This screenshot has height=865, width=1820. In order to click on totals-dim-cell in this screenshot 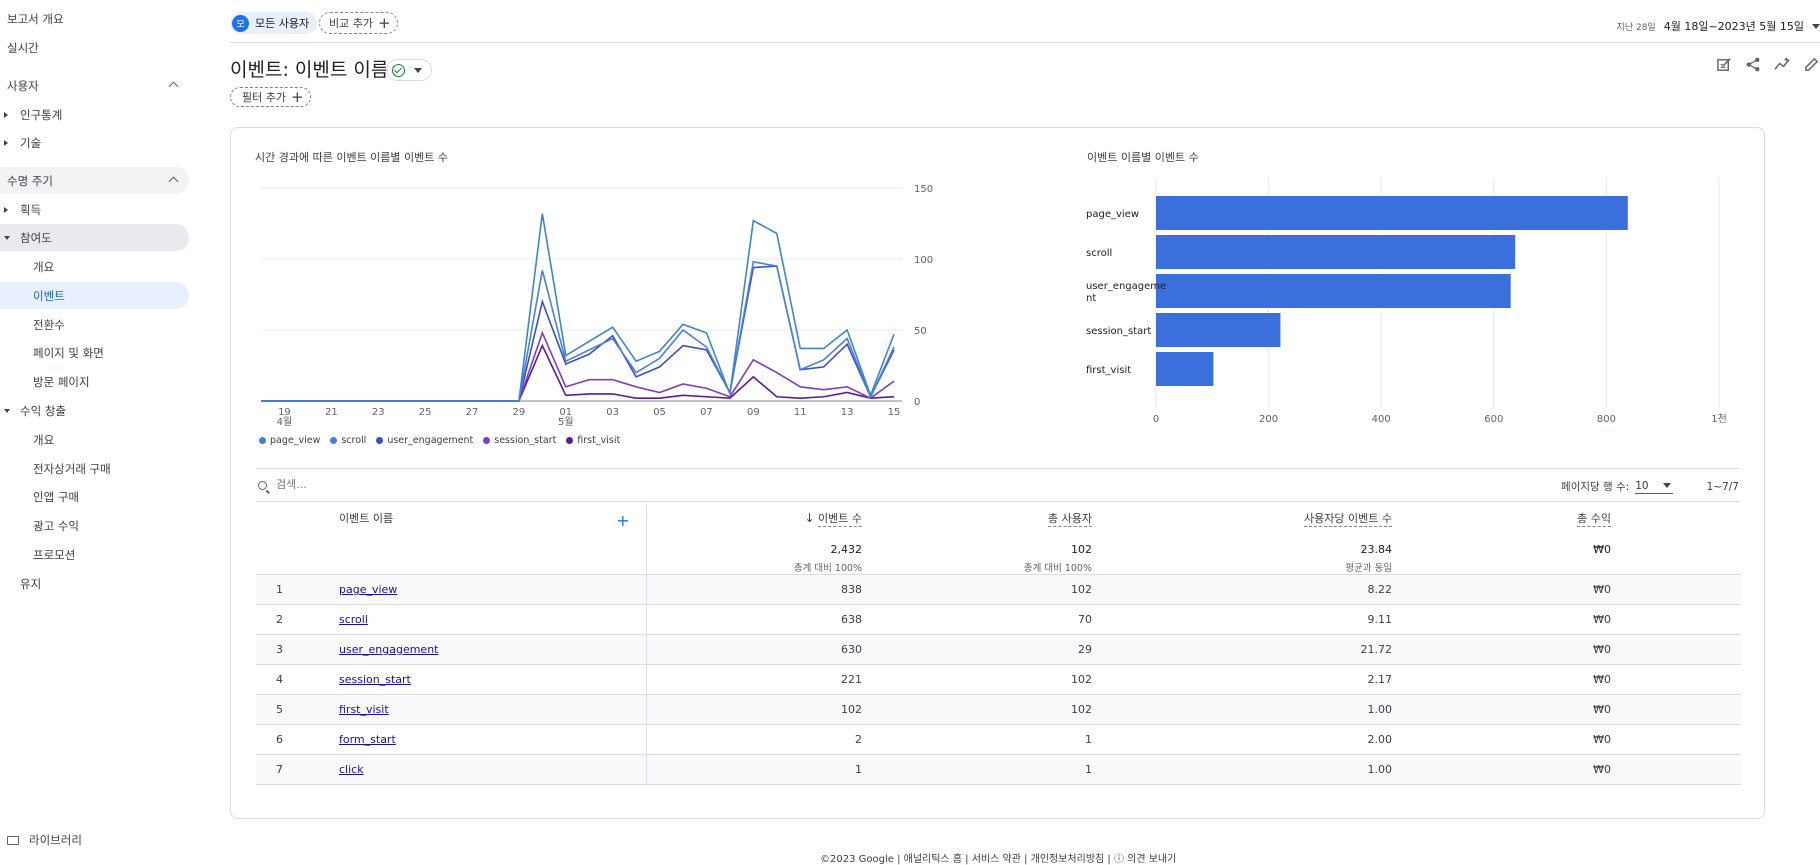, I will do `click(476, 554)`.